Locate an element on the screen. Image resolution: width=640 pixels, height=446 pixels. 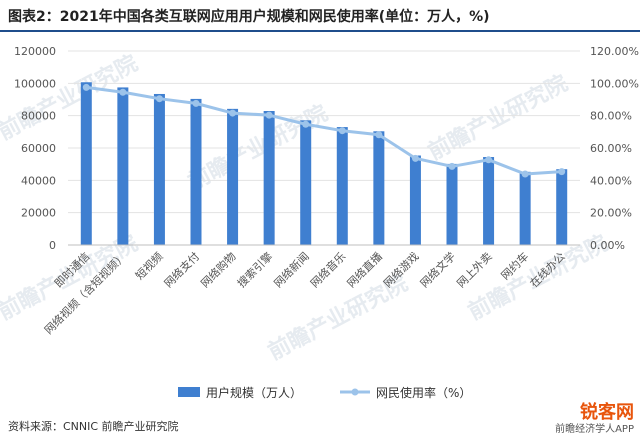
chart-title: 图表2：2021年中国各类互联网应用用户规模和网民使用率(单位：万人，%) is located at coordinates (249, 17).